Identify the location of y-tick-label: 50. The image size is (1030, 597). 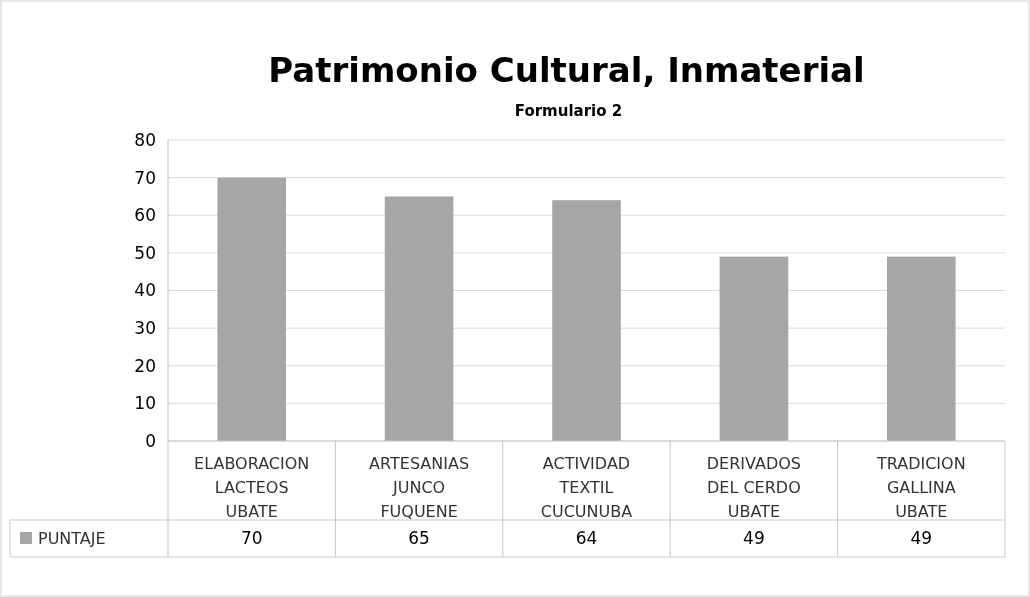
(145, 252).